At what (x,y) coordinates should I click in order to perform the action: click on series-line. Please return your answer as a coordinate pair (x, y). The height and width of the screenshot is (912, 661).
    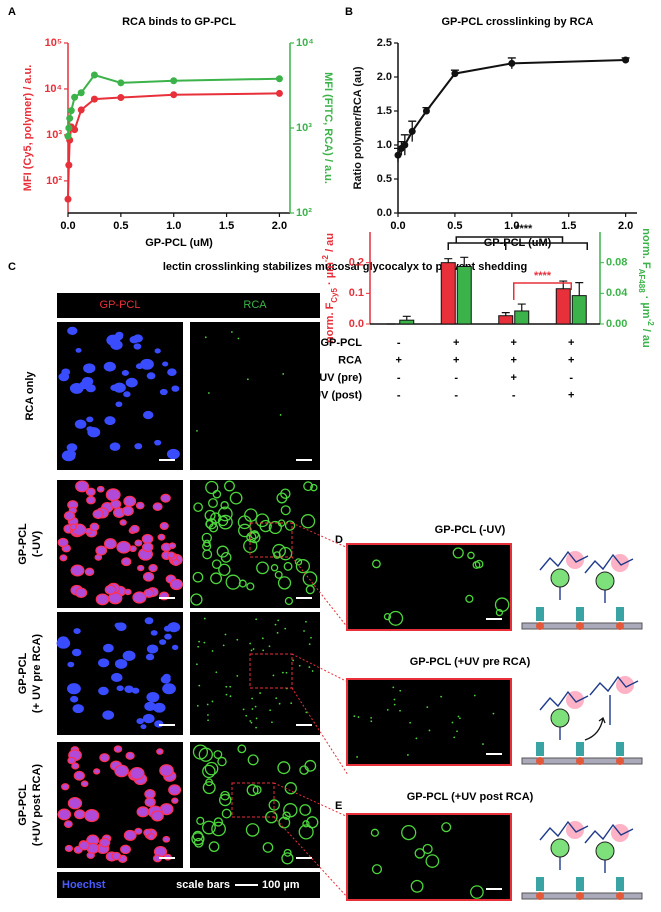
    Looking at the image, I should click on (173, 146).